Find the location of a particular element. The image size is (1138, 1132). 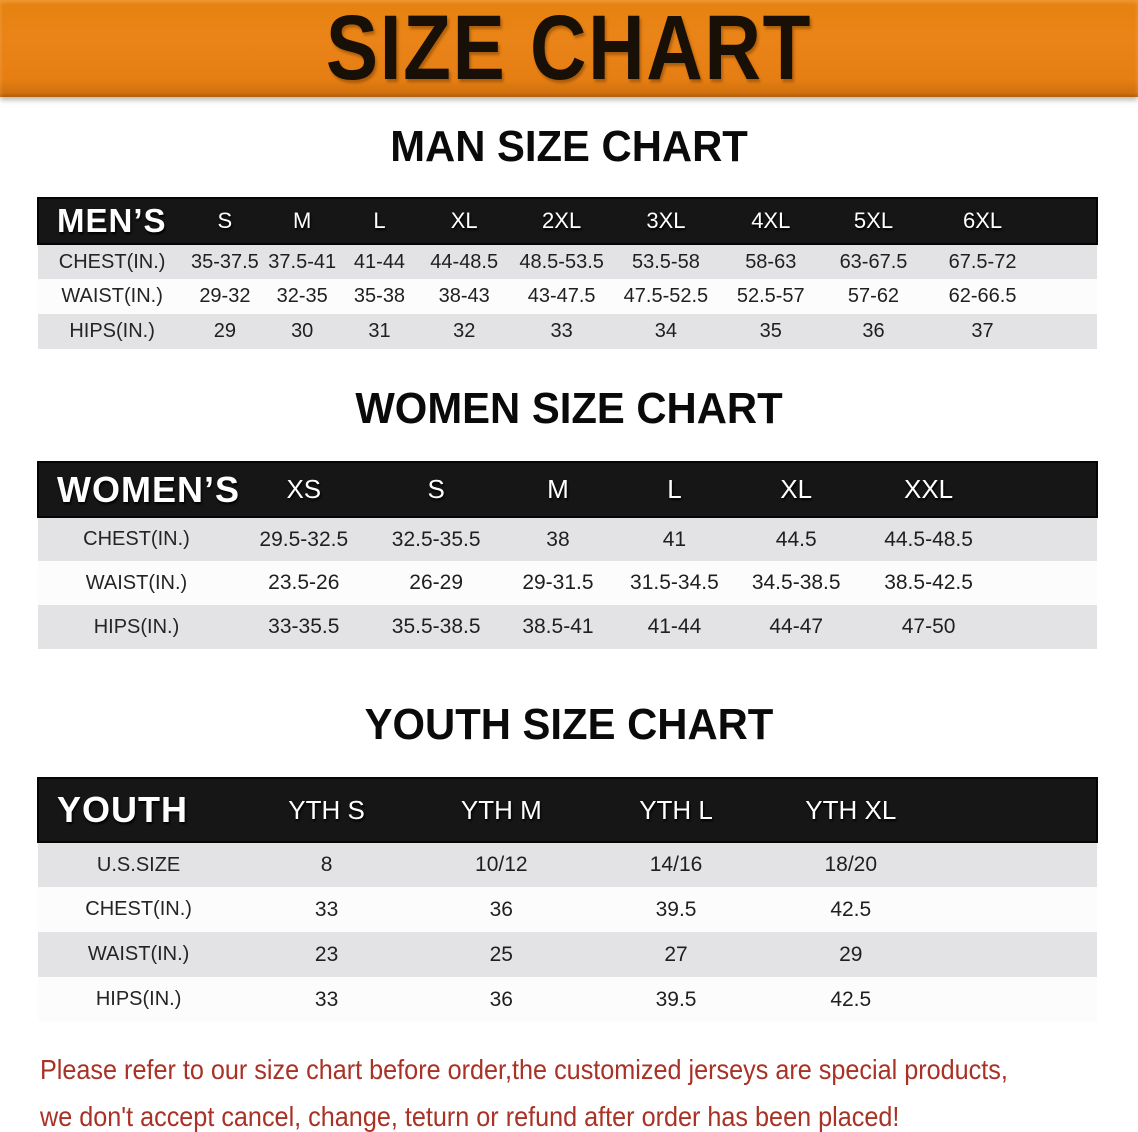

measurement-value: 34 is located at coordinates (666, 331).